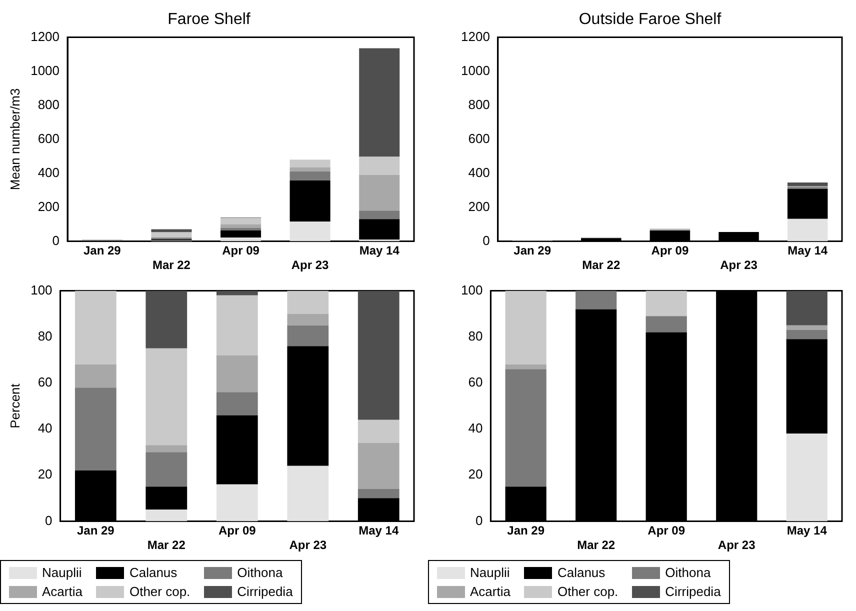  Describe the element at coordinates (45, 474) in the screenshot. I see `y-tick-label: 20` at that location.